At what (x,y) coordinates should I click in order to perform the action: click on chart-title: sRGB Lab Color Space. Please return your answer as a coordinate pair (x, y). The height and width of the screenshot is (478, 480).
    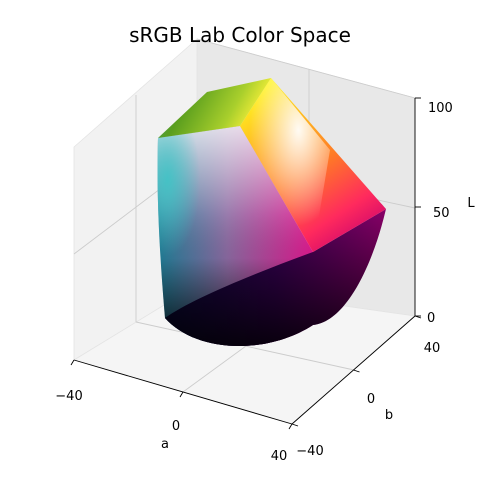
    Looking at the image, I should click on (240, 35).